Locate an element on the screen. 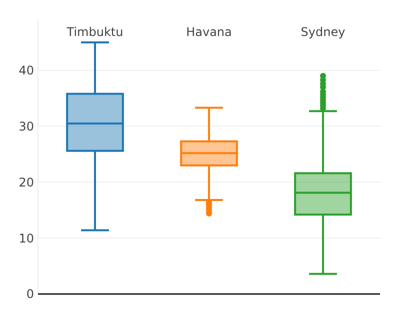  y-tick-label: 0 is located at coordinates (30, 294).